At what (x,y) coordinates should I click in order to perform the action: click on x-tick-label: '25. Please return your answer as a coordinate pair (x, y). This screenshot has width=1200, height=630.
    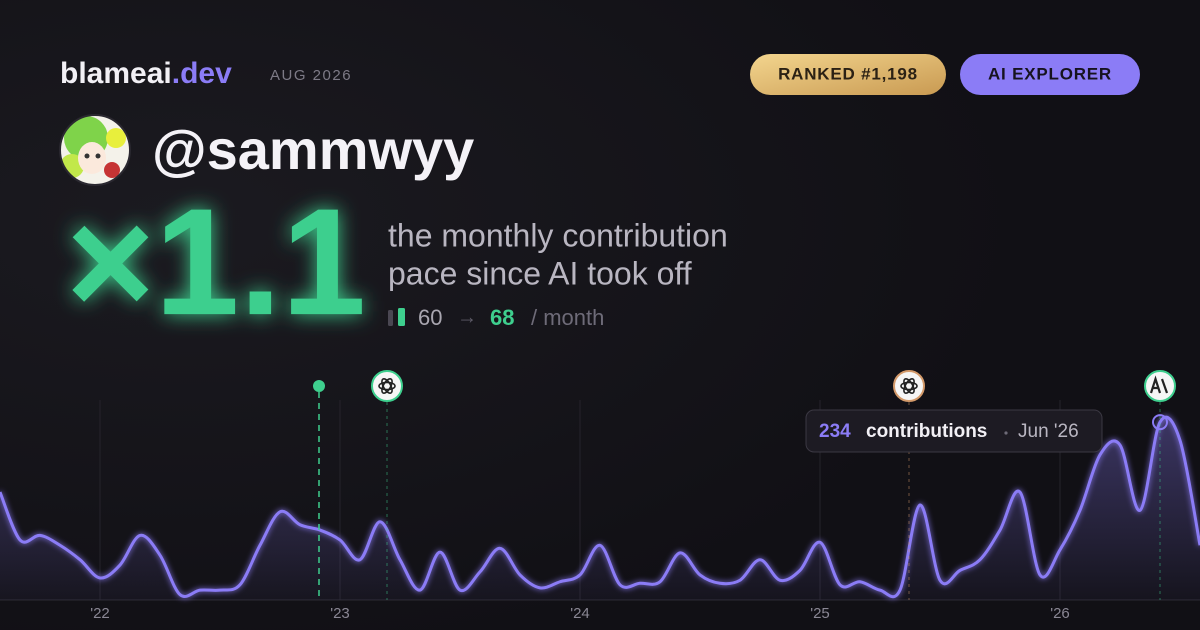
    Looking at the image, I should click on (820, 613).